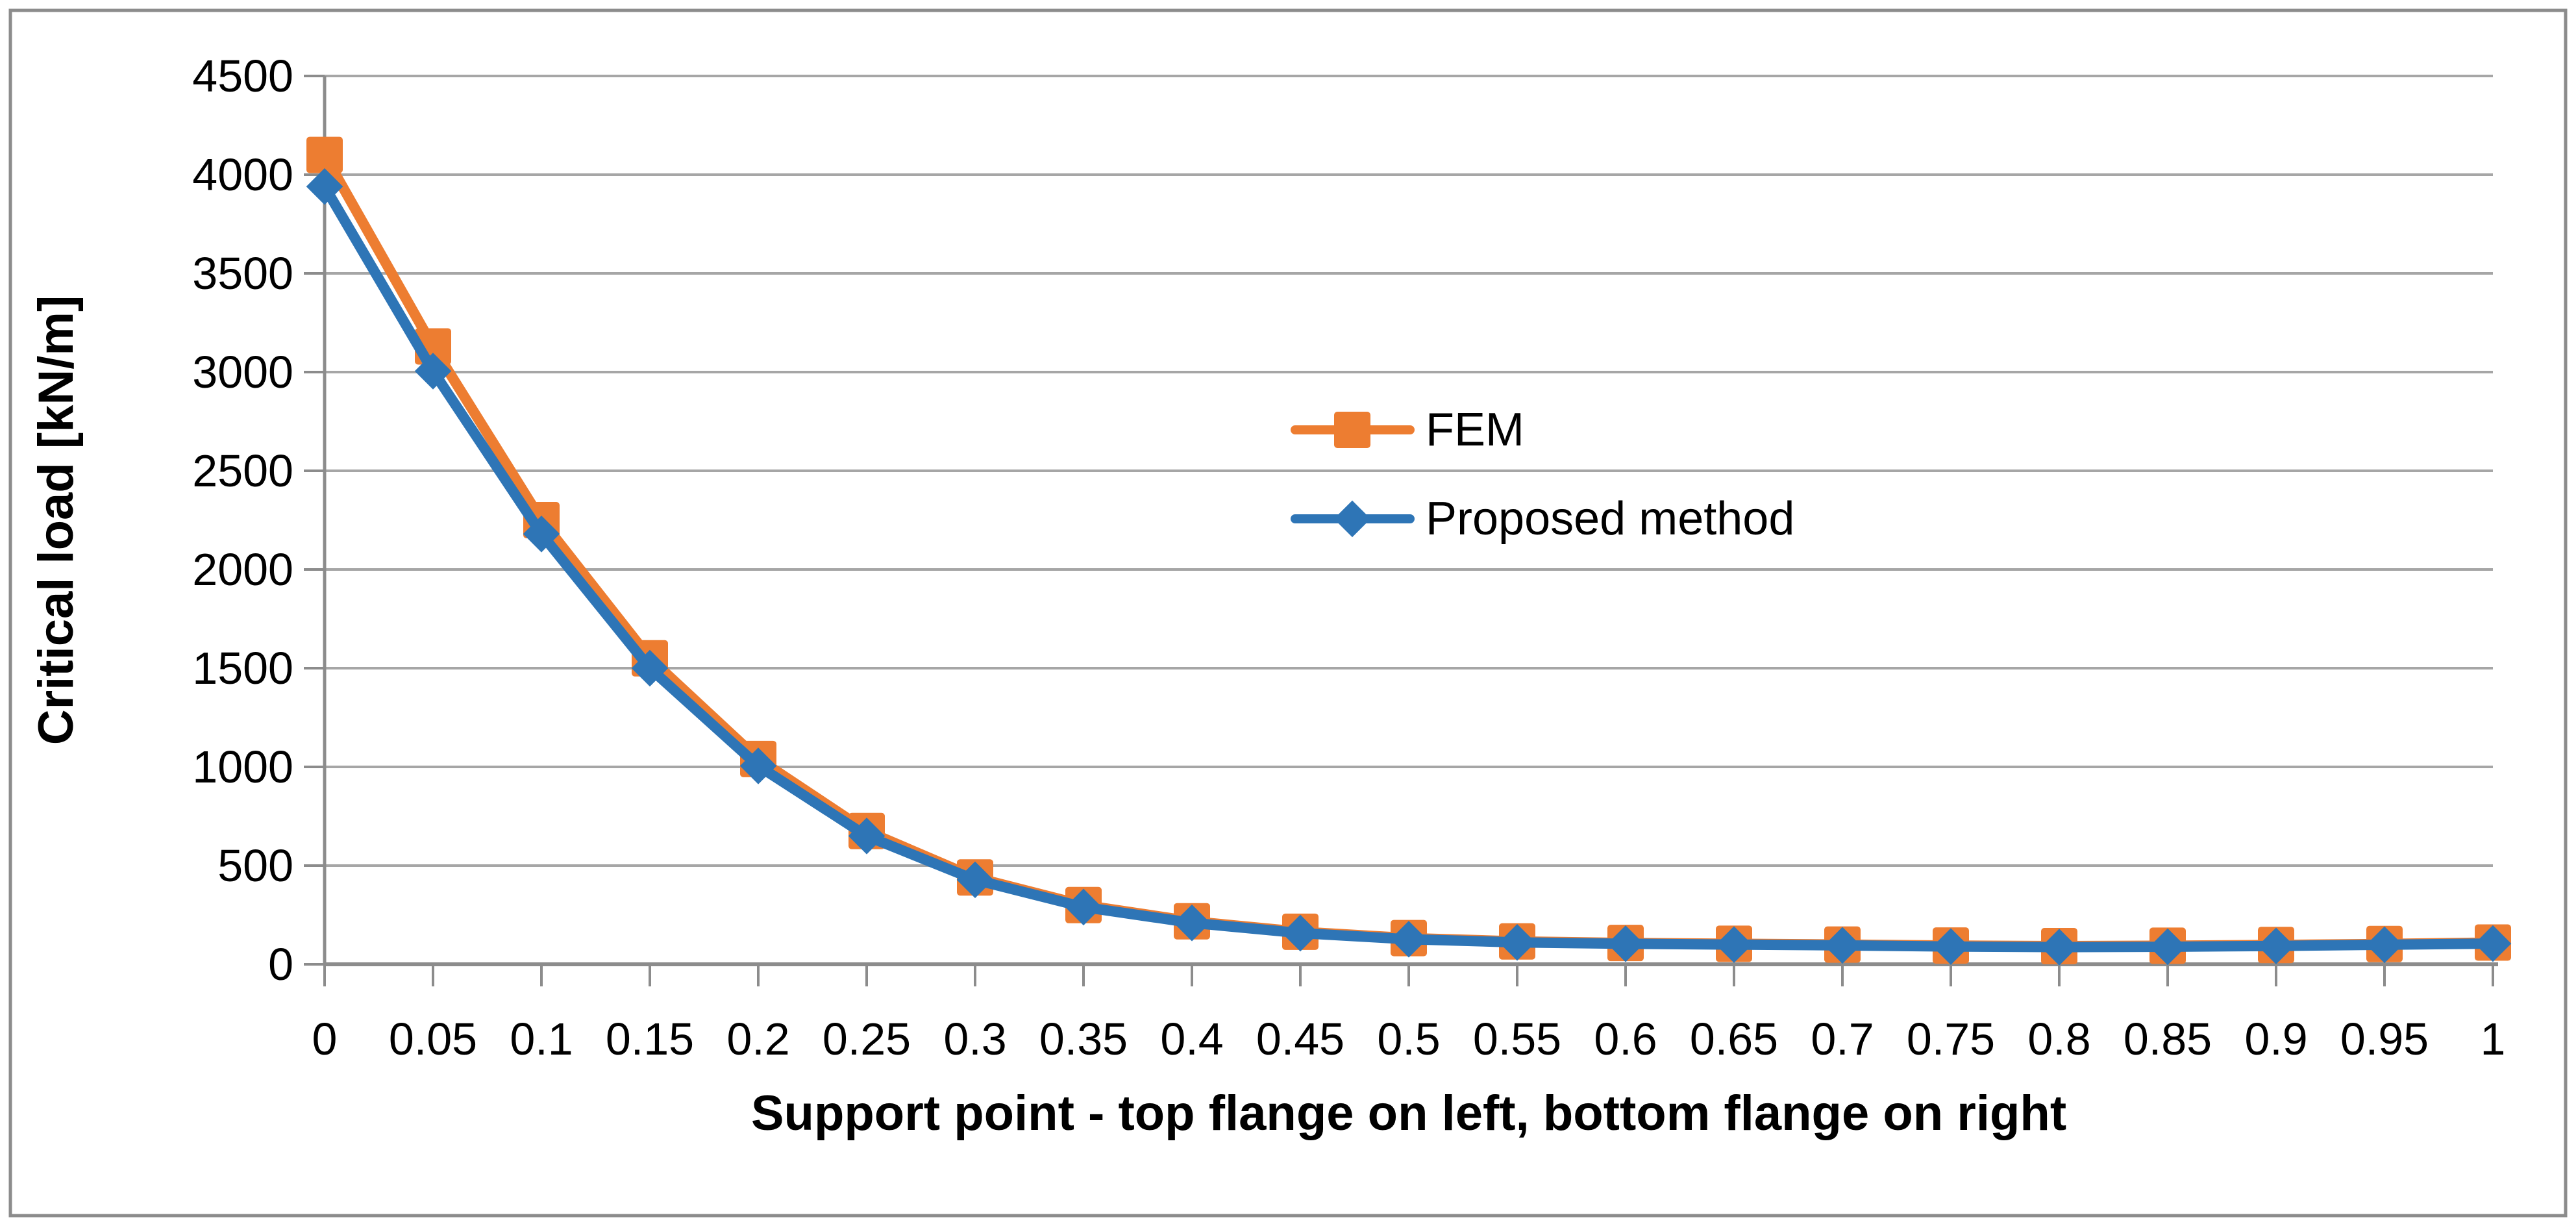 The image size is (2576, 1226). What do you see at coordinates (325, 1039) in the screenshot?
I see `x-tick-label: 0` at bounding box center [325, 1039].